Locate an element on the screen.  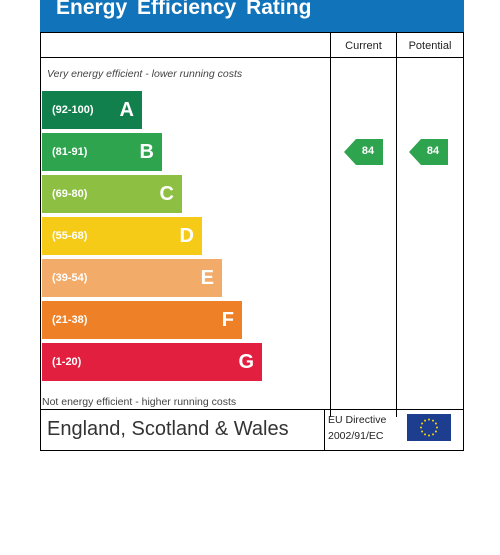
current-rating-value: 84 is located at coordinates (368, 151).